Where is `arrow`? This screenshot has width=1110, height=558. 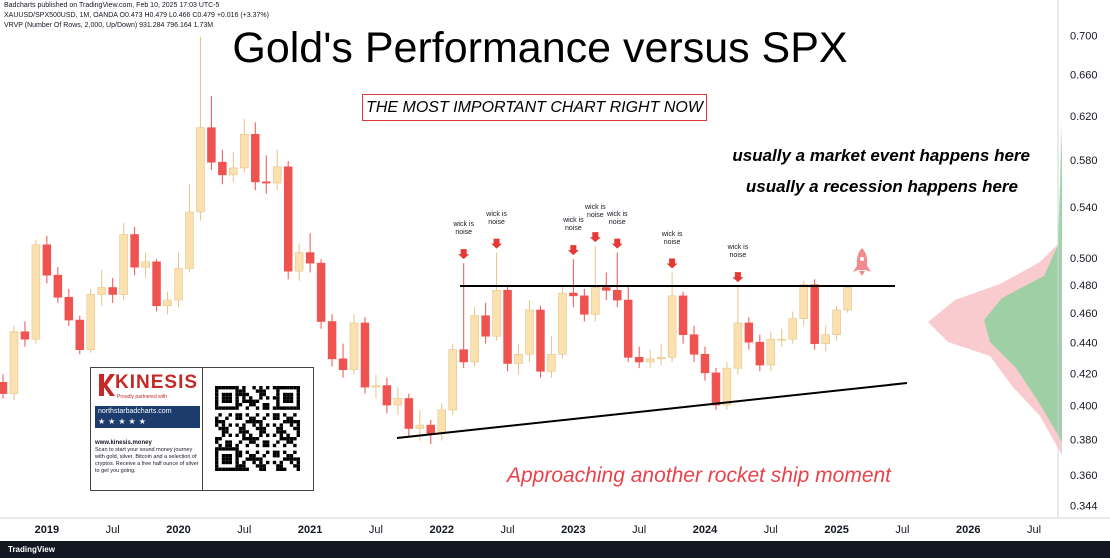 arrow is located at coordinates (738, 277).